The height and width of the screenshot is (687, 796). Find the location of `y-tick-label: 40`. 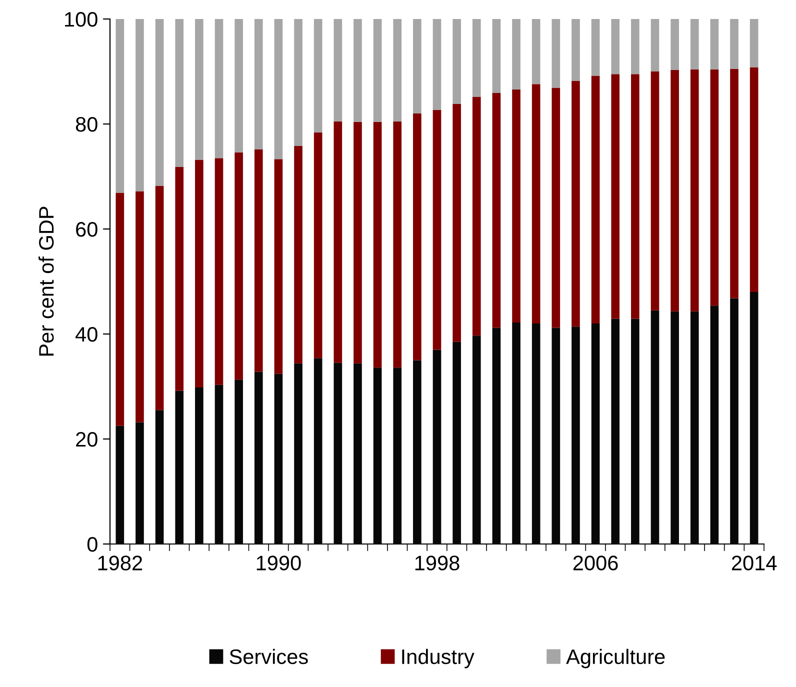

y-tick-label: 40 is located at coordinates (87, 334).